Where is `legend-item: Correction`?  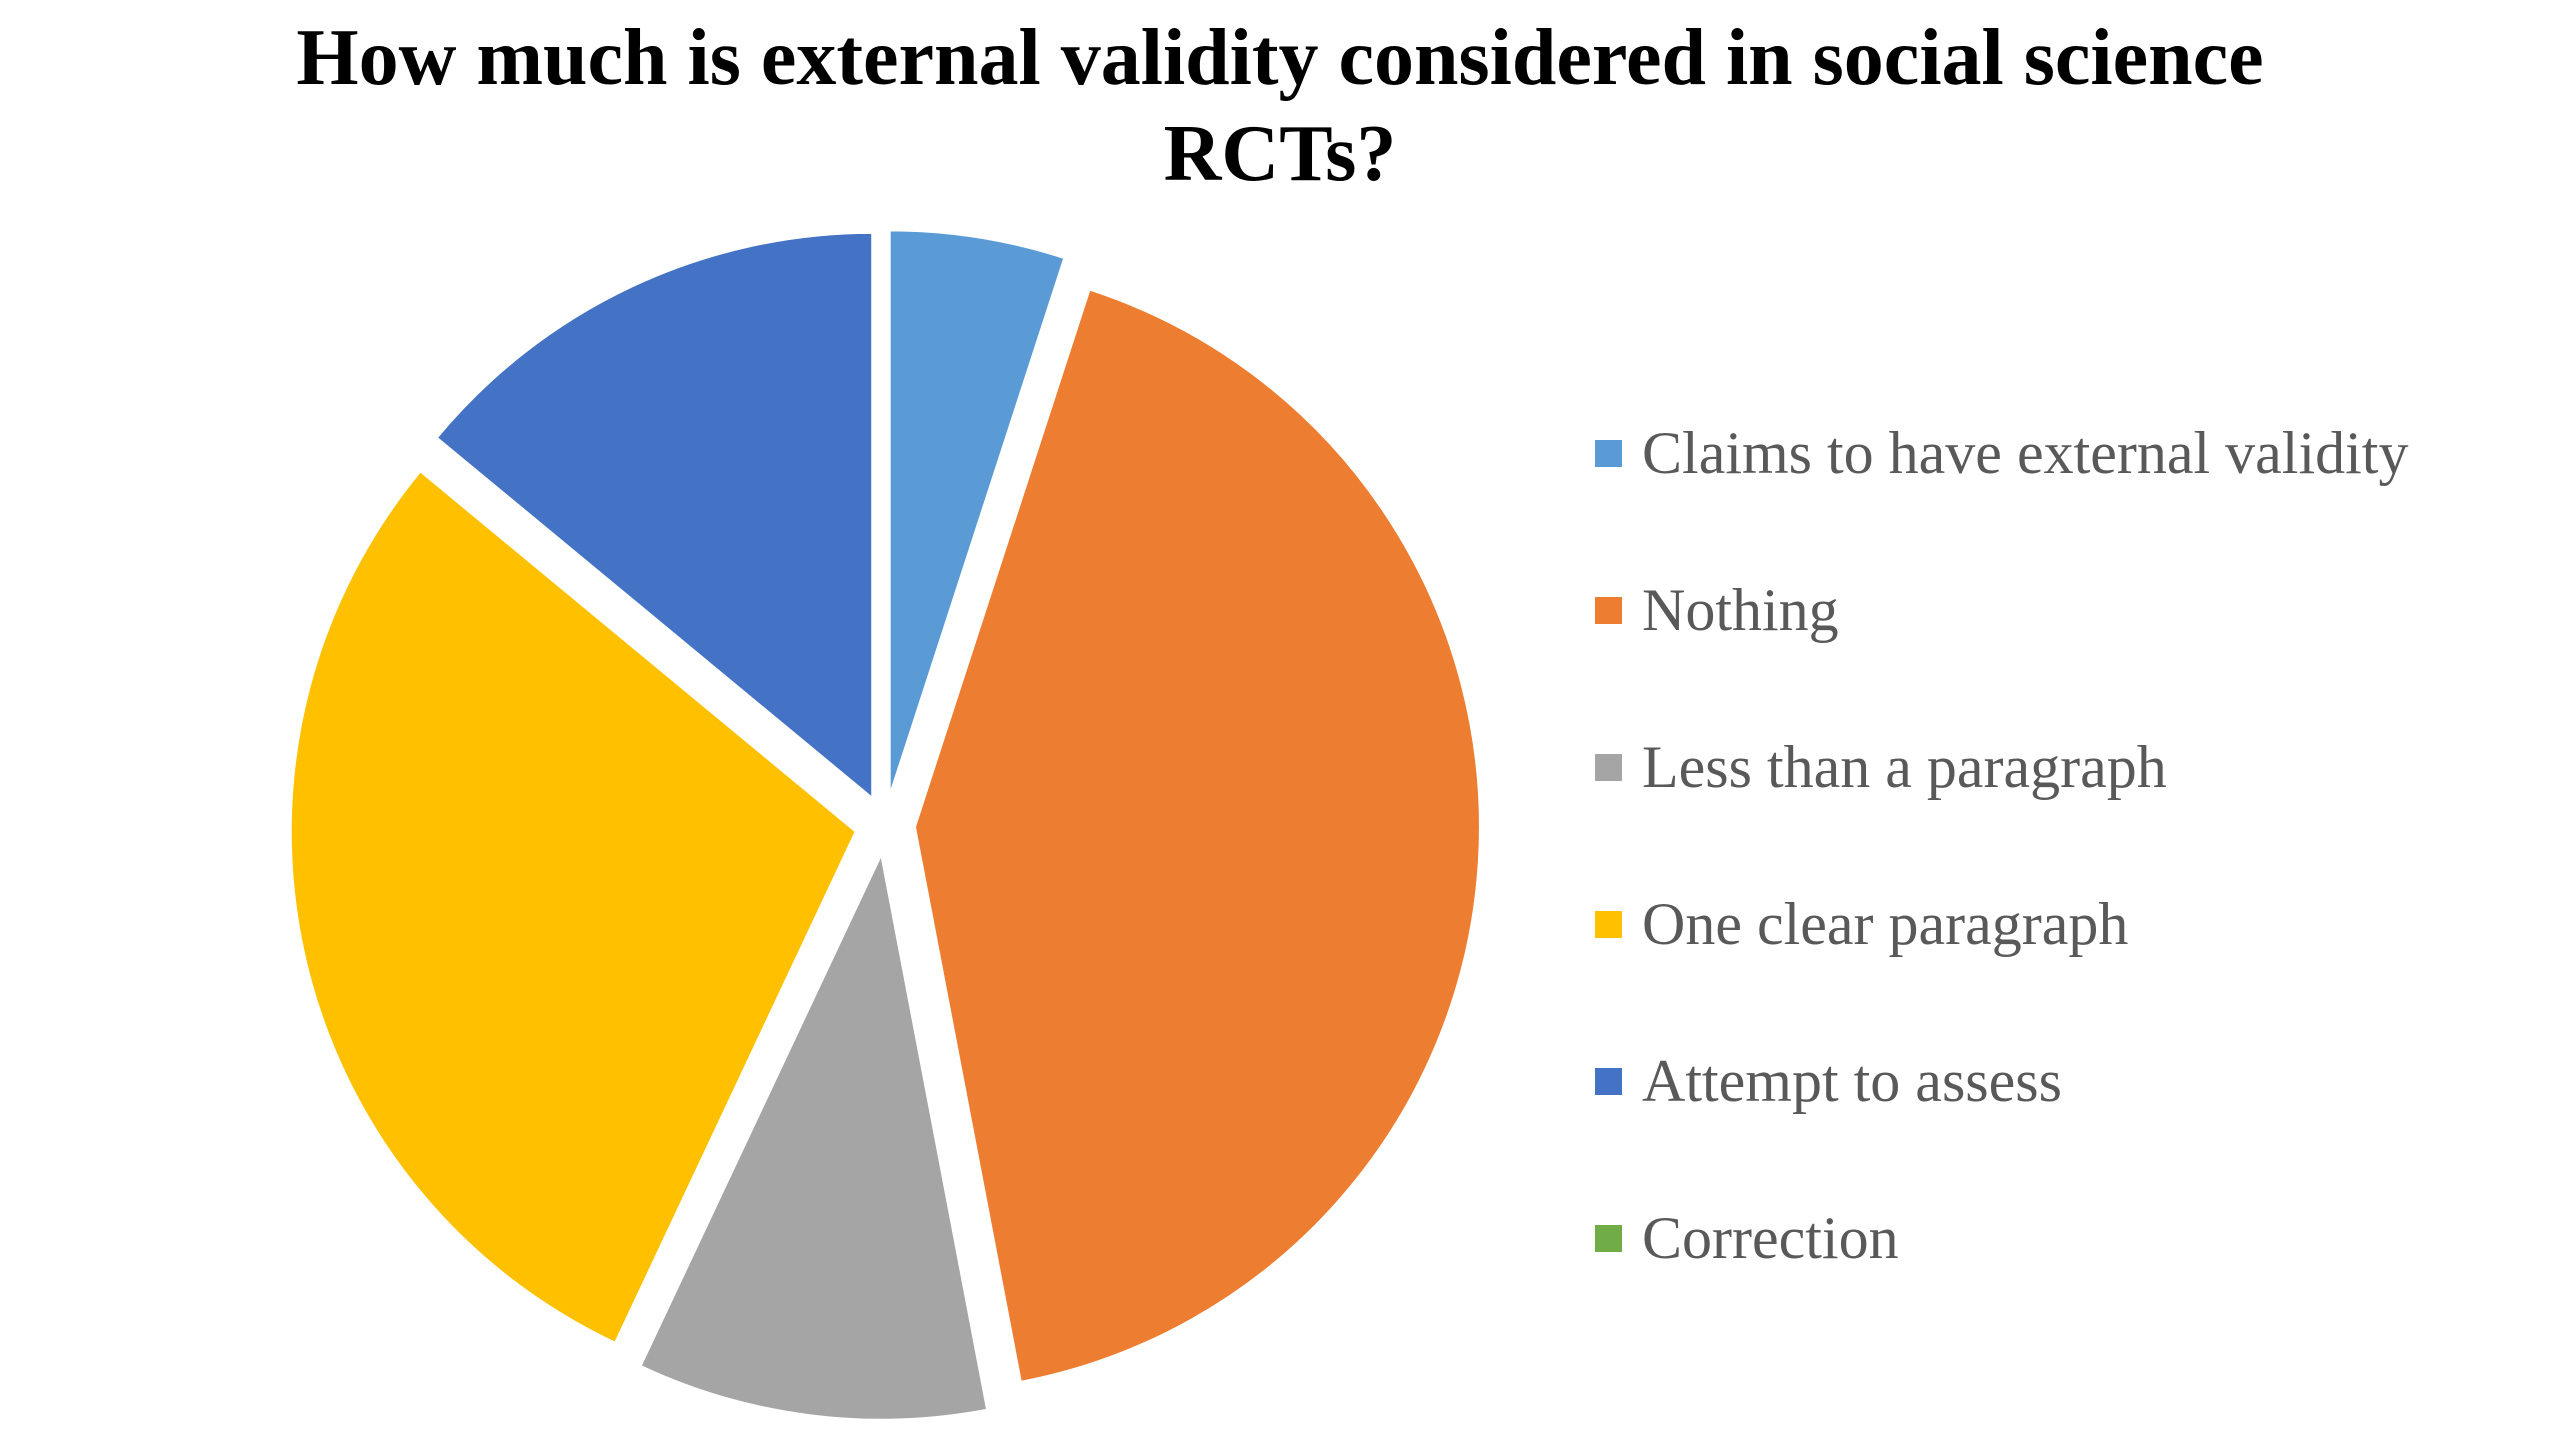
legend-item: Correction is located at coordinates (2001, 1238).